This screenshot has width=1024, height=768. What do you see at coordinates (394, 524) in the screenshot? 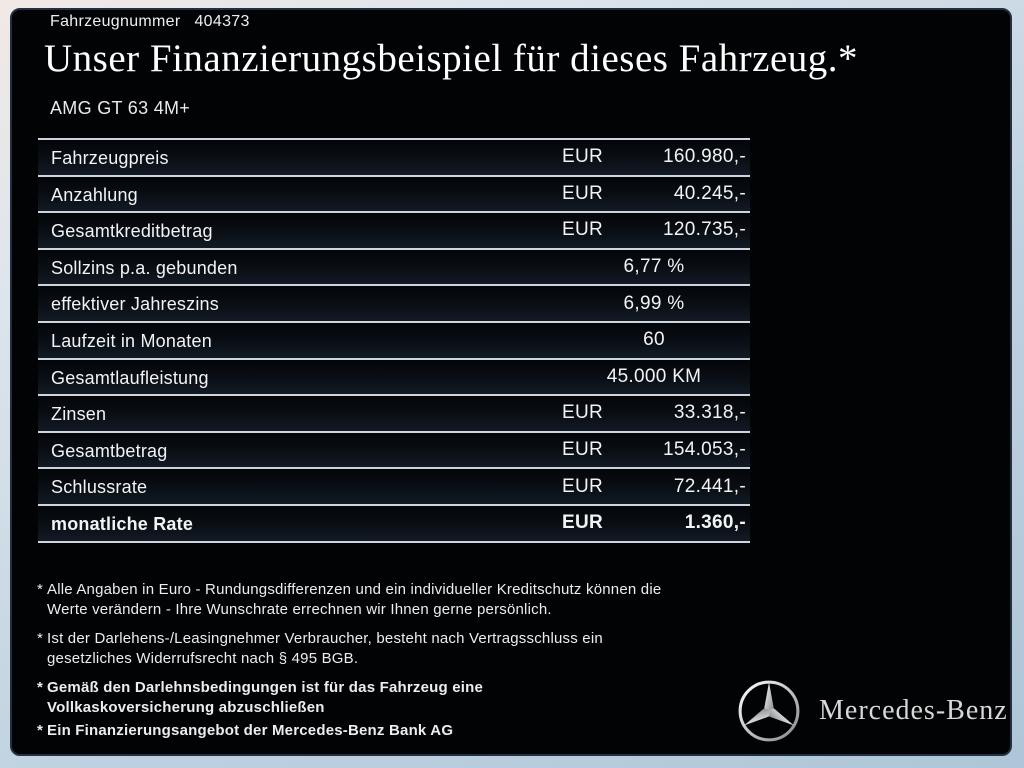
I see `table-row: monatliche Rate EUR 1.360,-` at bounding box center [394, 524].